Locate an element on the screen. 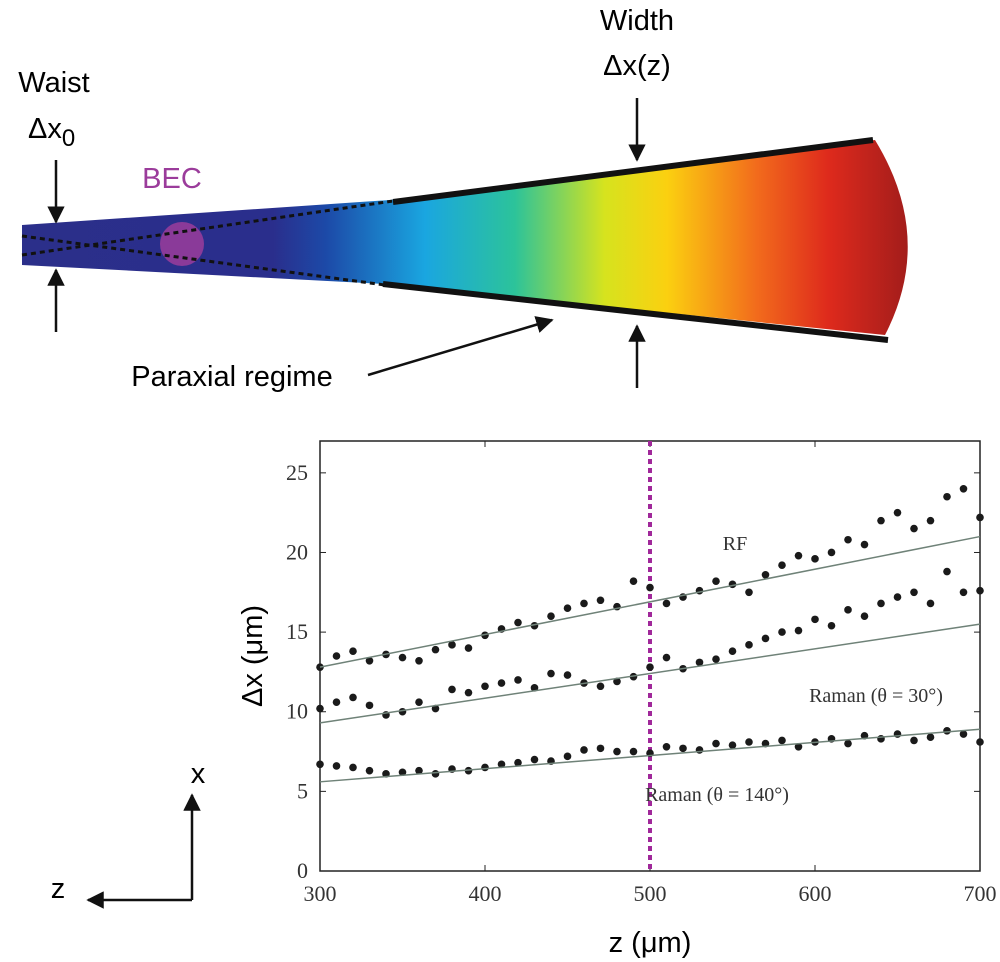  waist-label: Waist is located at coordinates (53, 83).